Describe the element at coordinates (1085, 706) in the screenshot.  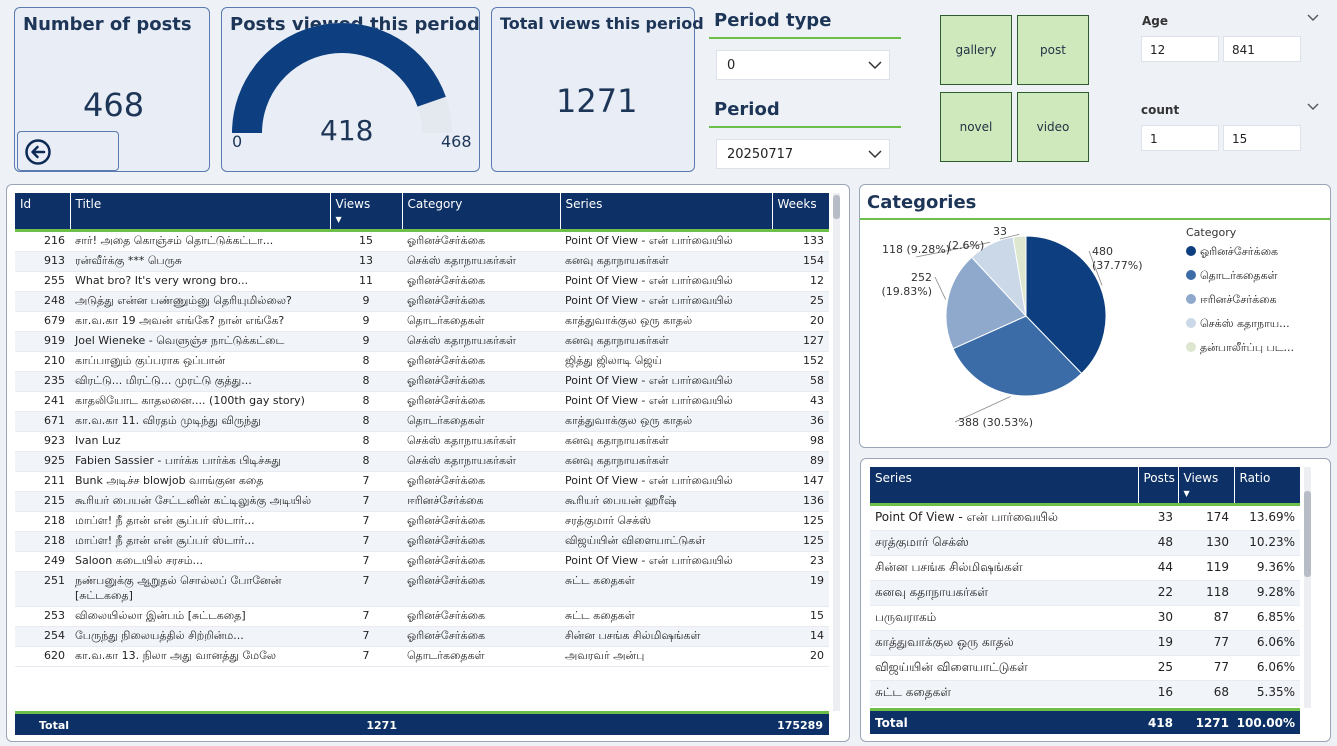
I see `table-row: படுக்கையும் மனசும்19675.27%` at that location.